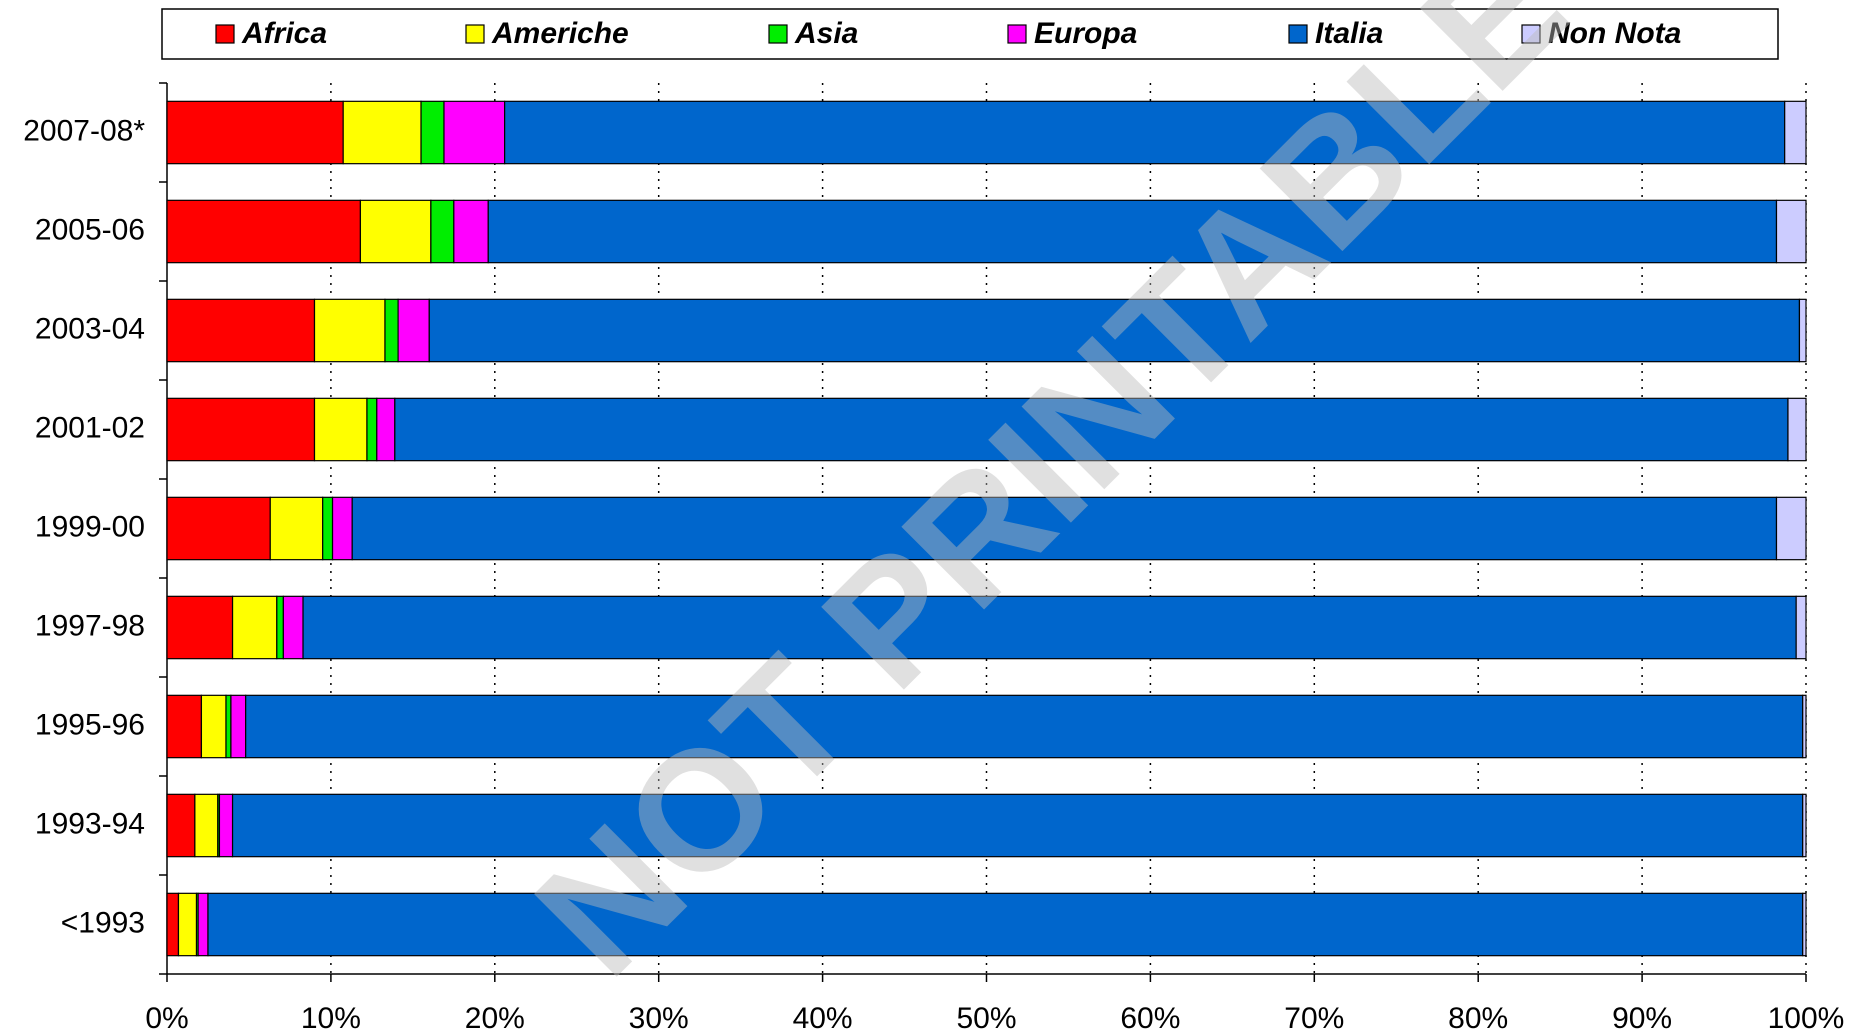 Image resolution: width=1849 pixels, height=1033 pixels. Describe the element at coordinates (823, 1017) in the screenshot. I see `x-tick-label: 40%` at that location.